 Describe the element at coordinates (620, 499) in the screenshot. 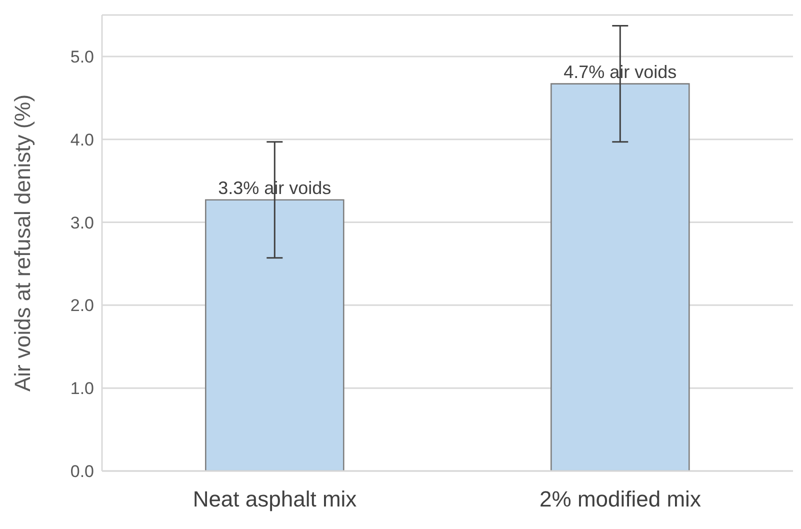

I see `x-tick-label: 2% modified mix` at that location.